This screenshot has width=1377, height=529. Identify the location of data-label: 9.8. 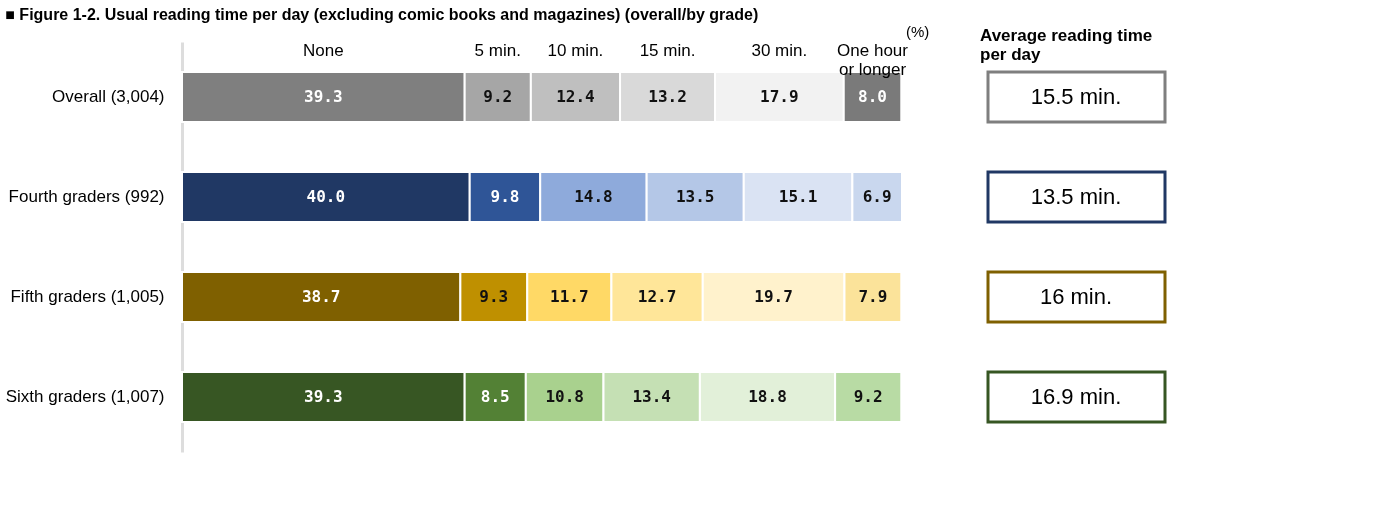
(505, 196).